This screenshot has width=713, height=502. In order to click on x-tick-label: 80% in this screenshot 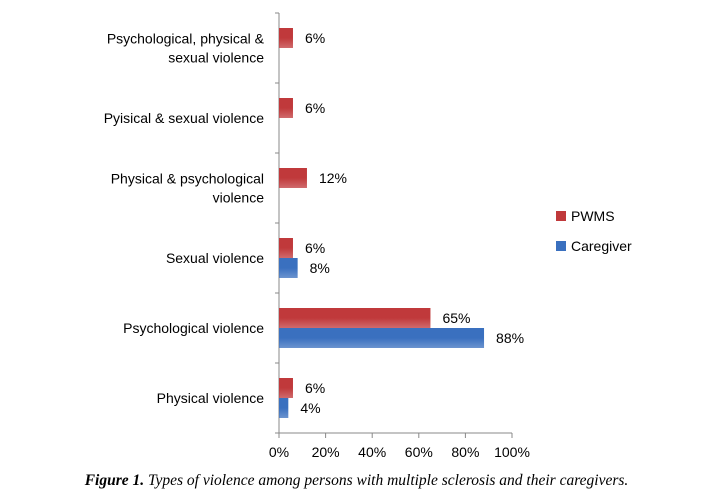, I will do `click(465, 452)`.